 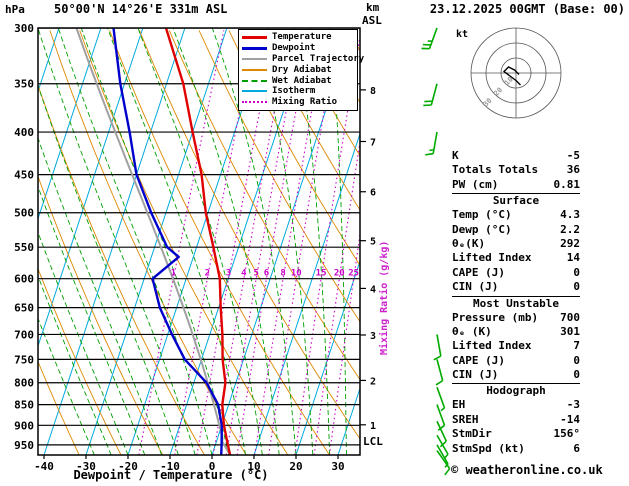 I want to click on stats-row-label: EH, so click(x=459, y=405).